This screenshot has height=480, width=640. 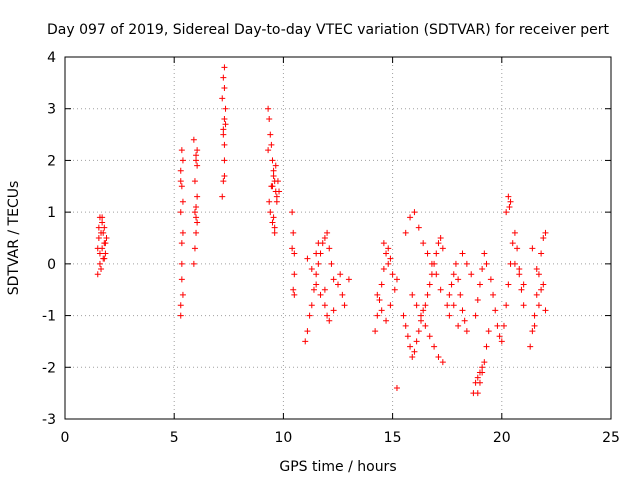 I want to click on x-tick-label: 20, so click(x=502, y=438).